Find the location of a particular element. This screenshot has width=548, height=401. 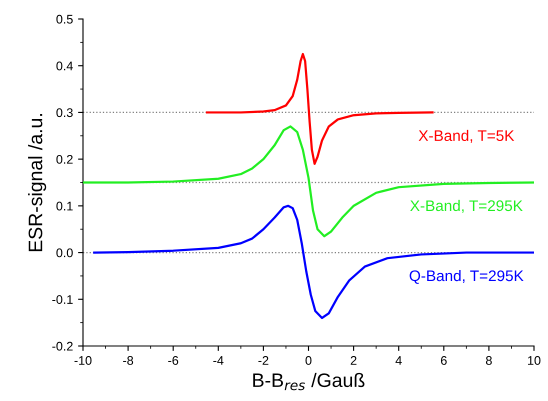

x-tick-label: 0 is located at coordinates (309, 360).